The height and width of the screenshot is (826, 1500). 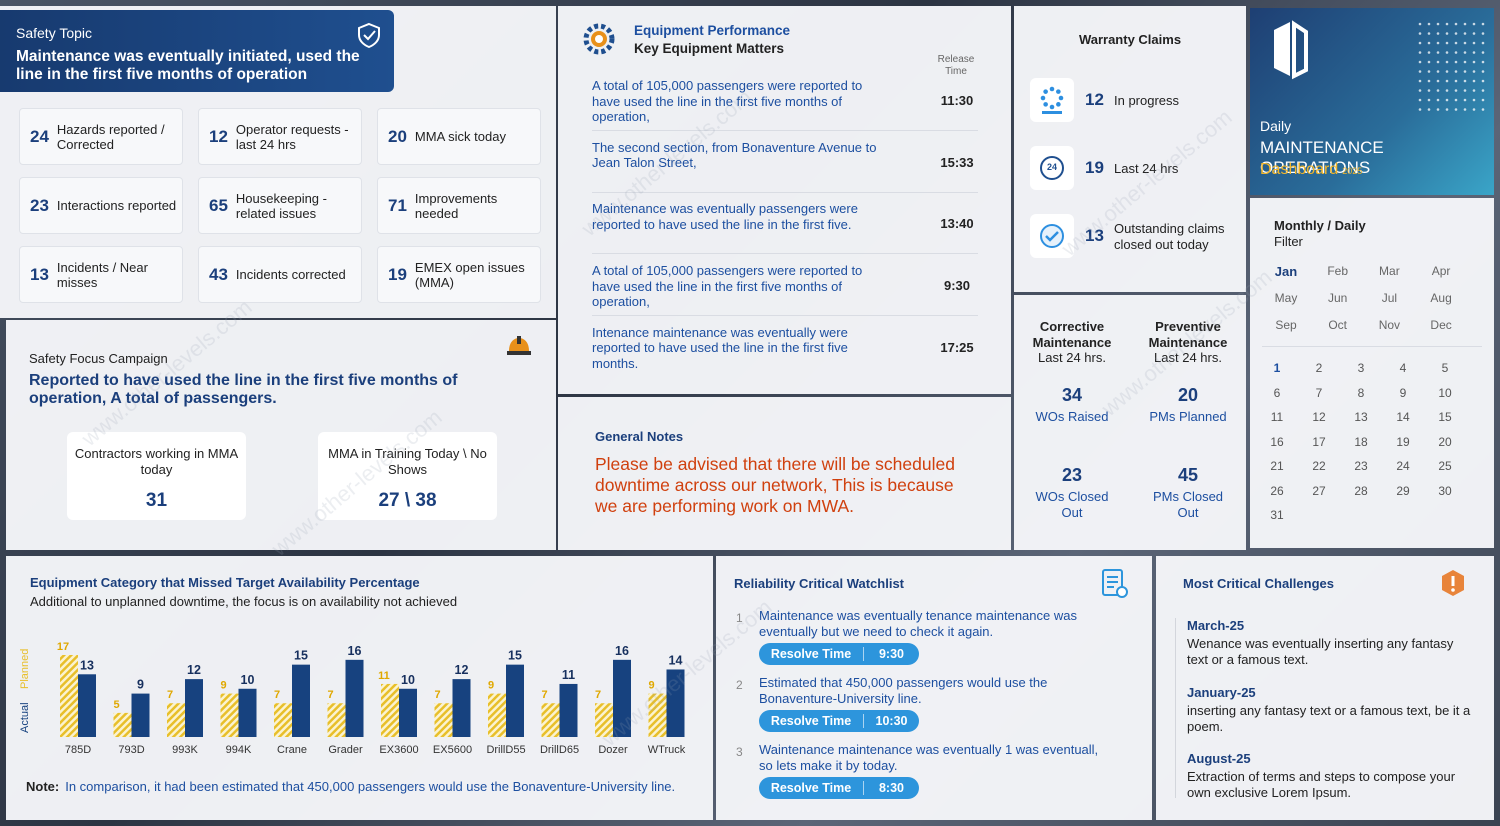 What do you see at coordinates (87, 665) in the screenshot?
I see `value-label: 13` at bounding box center [87, 665].